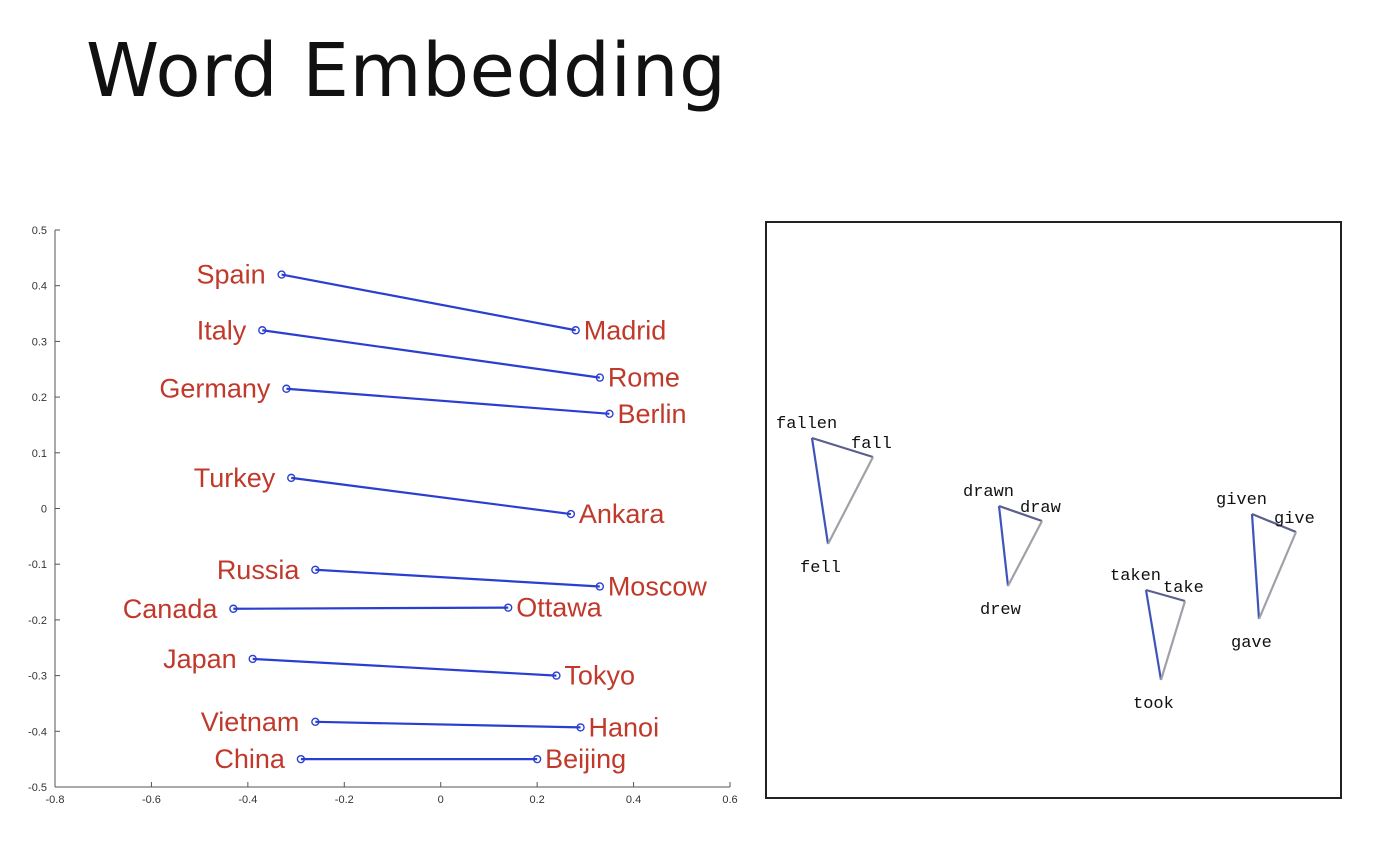 Image resolution: width=1373 pixels, height=852 pixels. I want to click on y-tick-label: 0, so click(44, 510).